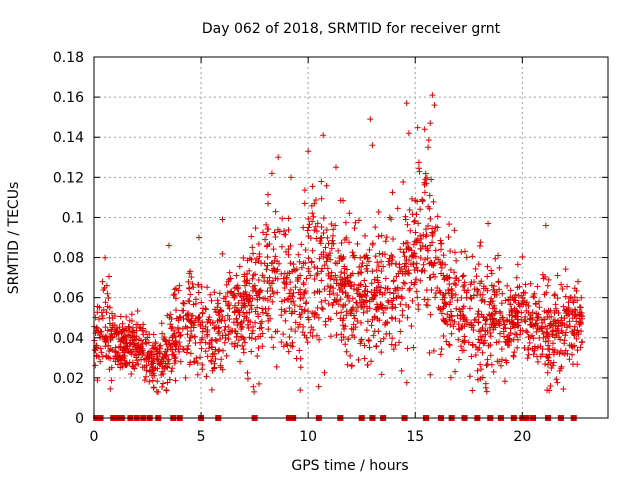 This screenshot has width=640, height=480. What do you see at coordinates (14, 238) in the screenshot?
I see `y-axis-label: SRMTID / TECUs` at bounding box center [14, 238].